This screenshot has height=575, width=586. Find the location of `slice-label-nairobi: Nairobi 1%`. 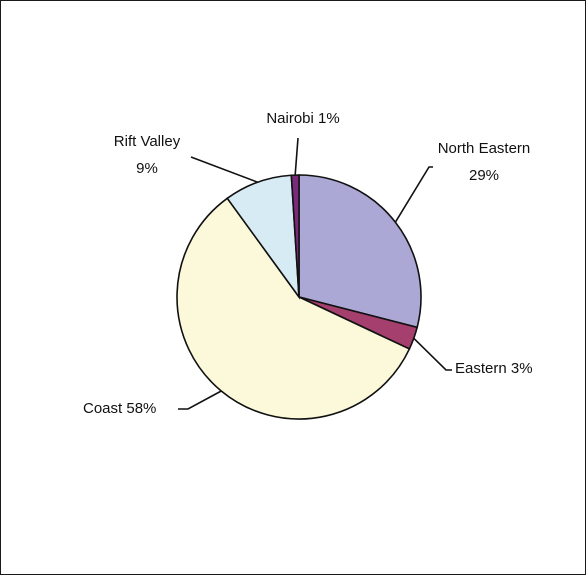

slice-label-nairobi: Nairobi 1% is located at coordinates (302, 118).